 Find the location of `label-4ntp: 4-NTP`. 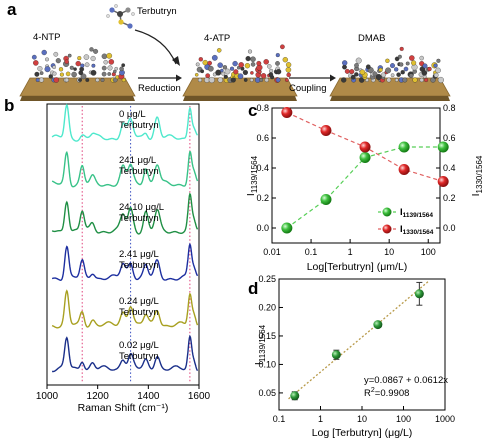

label-4ntp: 4-NTP is located at coordinates (46, 37).